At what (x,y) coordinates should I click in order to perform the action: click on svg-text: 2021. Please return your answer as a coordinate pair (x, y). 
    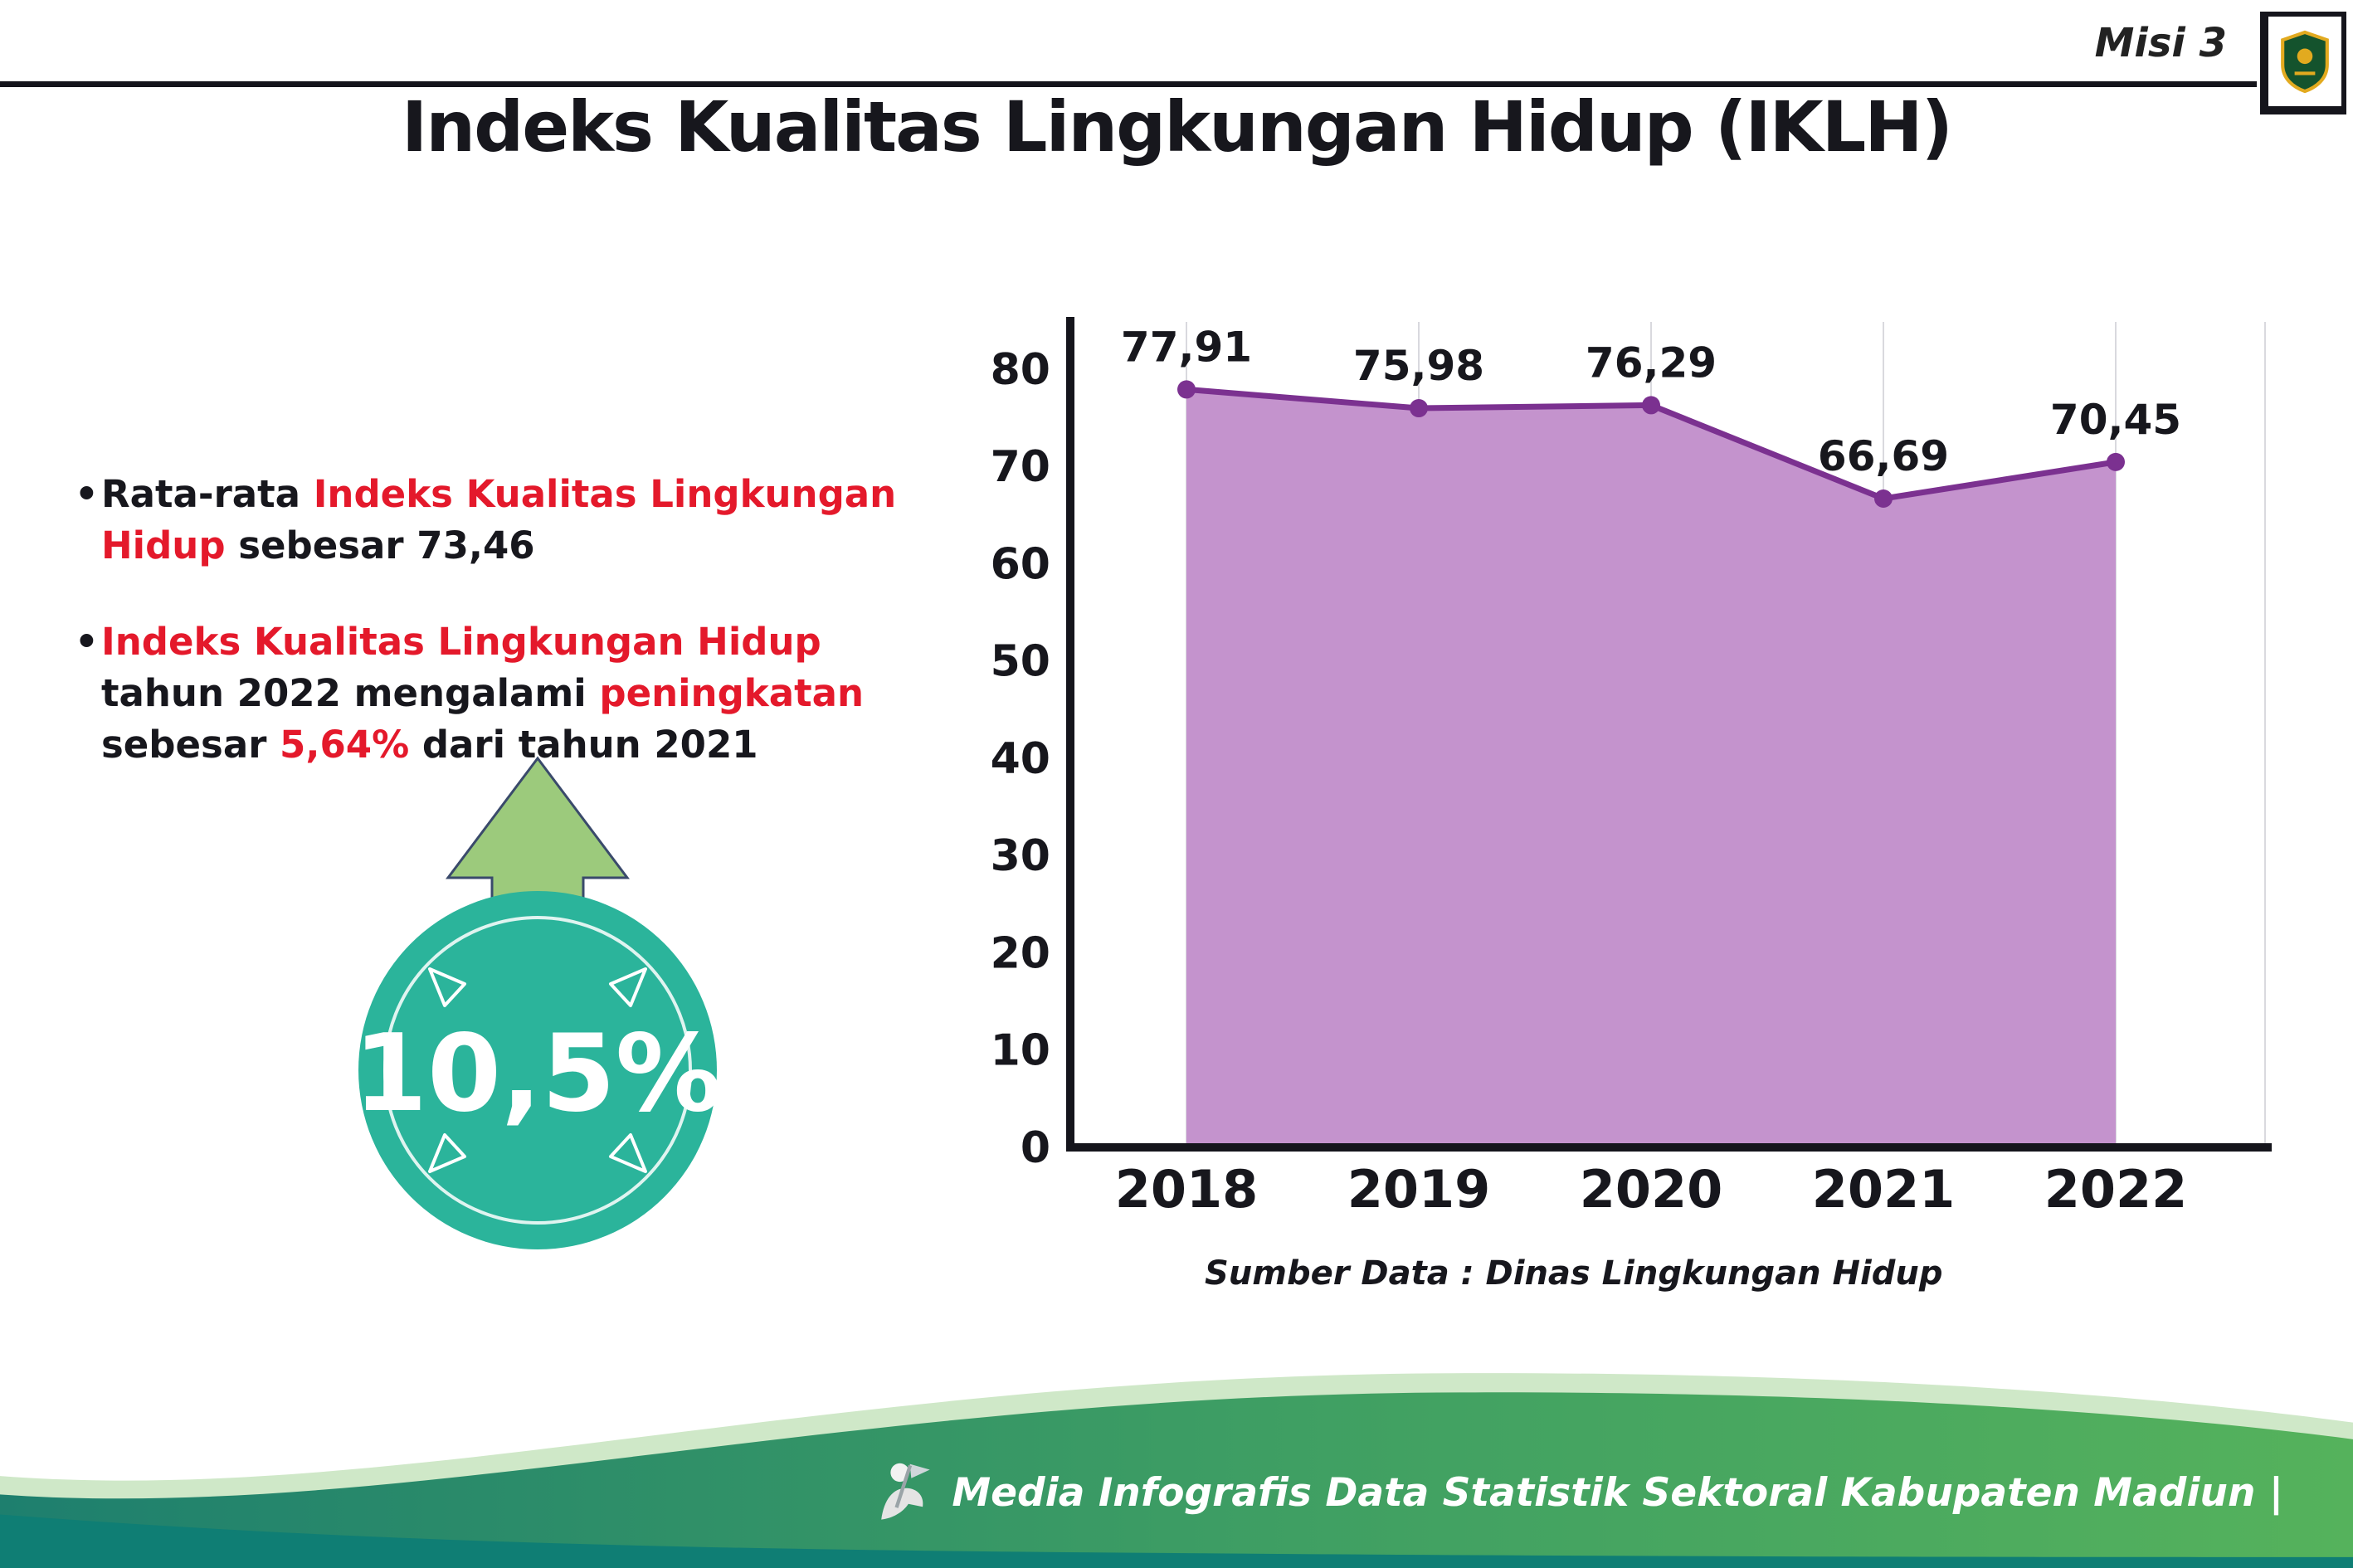
    Looking at the image, I should click on (1884, 1189).